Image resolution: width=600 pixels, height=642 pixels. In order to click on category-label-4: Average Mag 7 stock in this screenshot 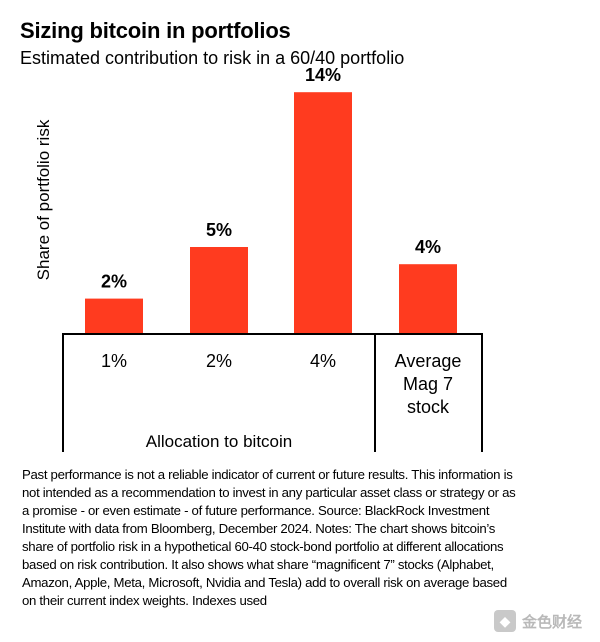, I will do `click(428, 384)`.